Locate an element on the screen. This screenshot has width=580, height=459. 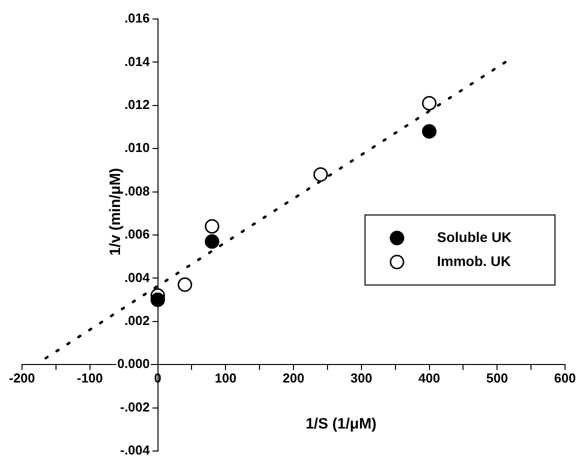
y-axis-title: 1/v (min/μM) is located at coordinates (115, 212).